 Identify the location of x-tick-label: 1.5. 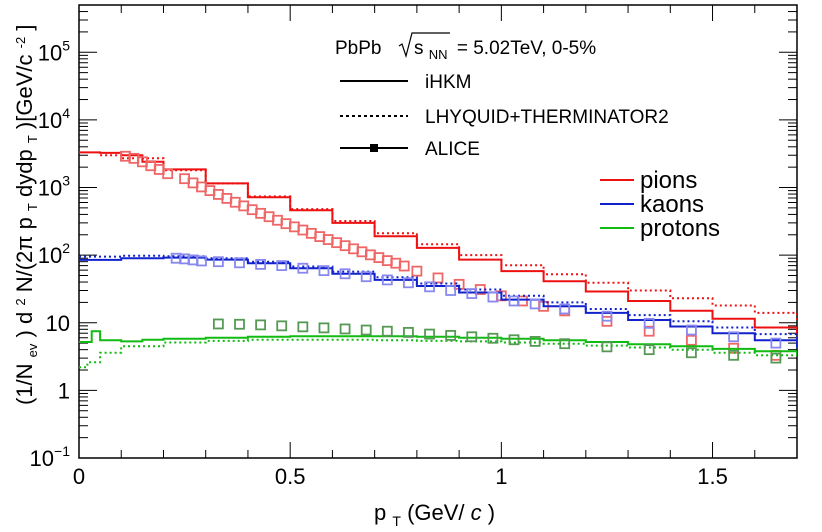
(712, 476).